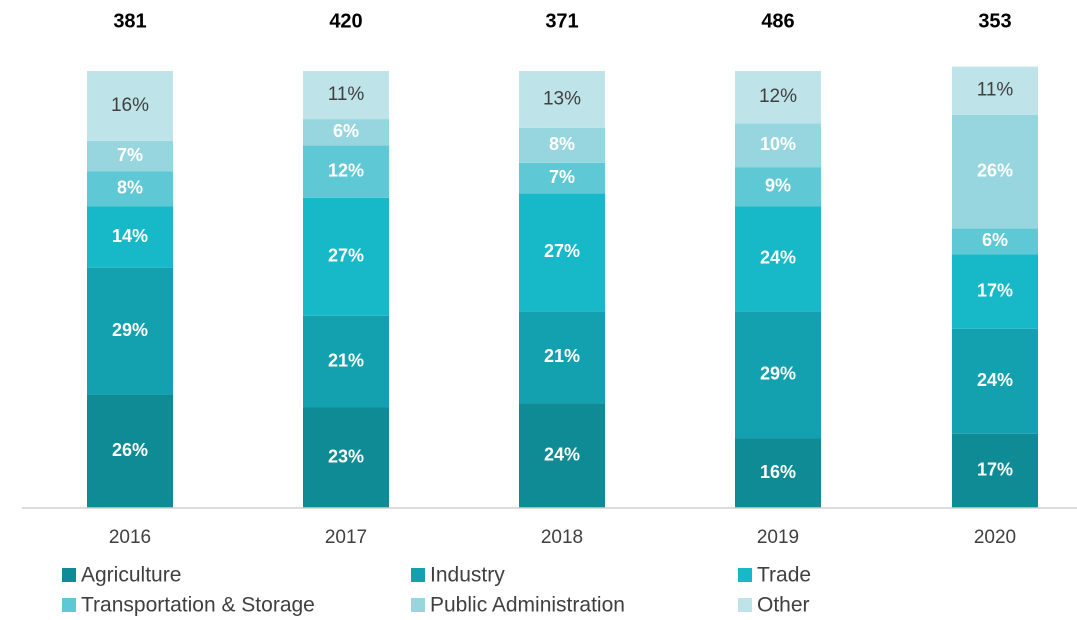 This screenshot has height=620, width=1077. I want to click on total-label: 371, so click(561, 21).